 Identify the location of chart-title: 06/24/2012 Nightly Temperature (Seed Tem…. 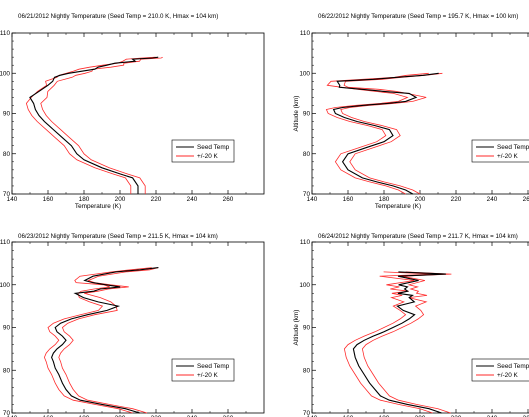
(418, 236).